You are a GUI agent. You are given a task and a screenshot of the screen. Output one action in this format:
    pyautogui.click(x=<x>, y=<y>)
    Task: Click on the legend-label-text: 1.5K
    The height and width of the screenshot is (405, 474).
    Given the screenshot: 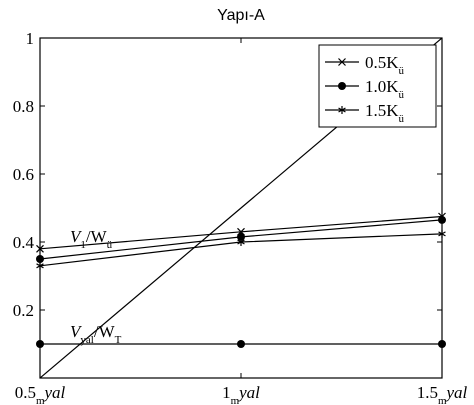 What is the action you would take?
    pyautogui.click(x=382, y=110)
    